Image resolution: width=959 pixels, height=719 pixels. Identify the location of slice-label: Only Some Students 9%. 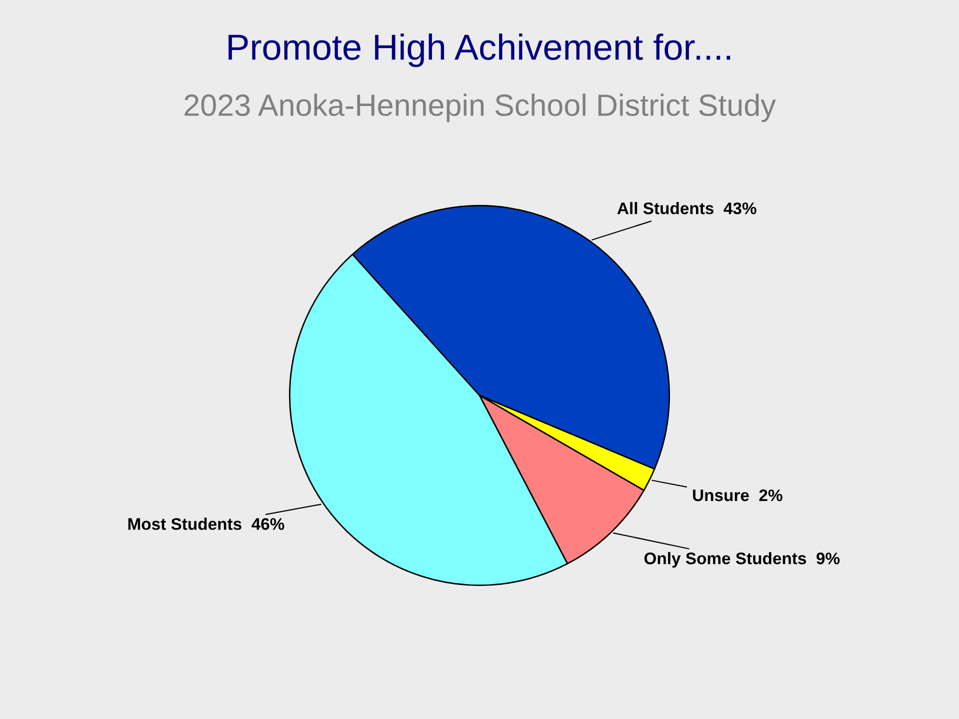
(742, 560).